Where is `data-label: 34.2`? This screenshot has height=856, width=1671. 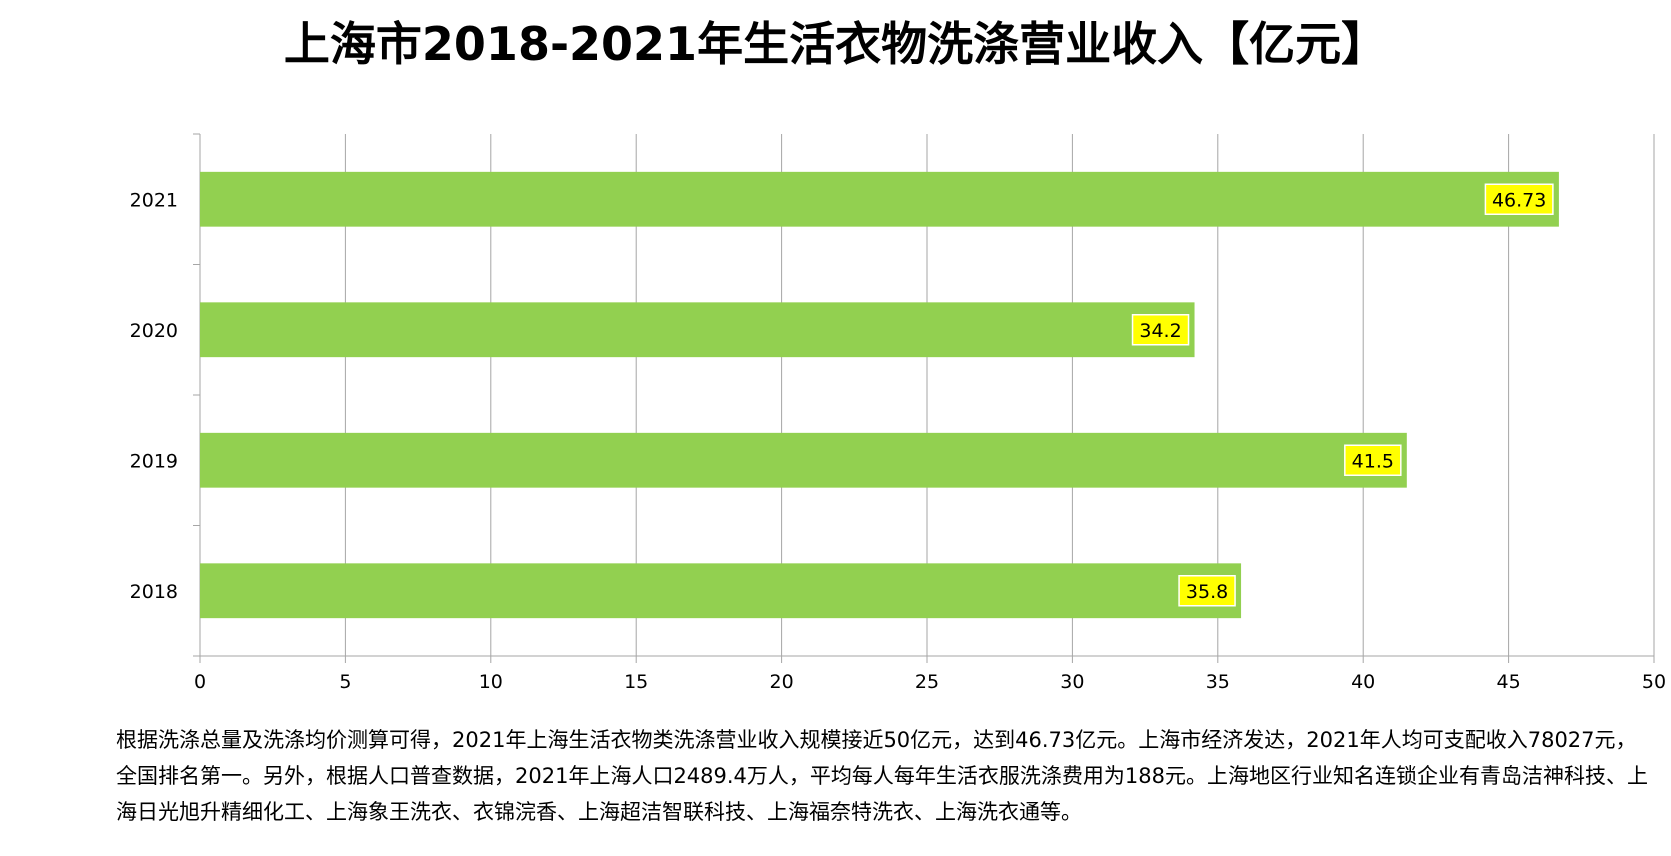 data-label: 34.2 is located at coordinates (1160, 331).